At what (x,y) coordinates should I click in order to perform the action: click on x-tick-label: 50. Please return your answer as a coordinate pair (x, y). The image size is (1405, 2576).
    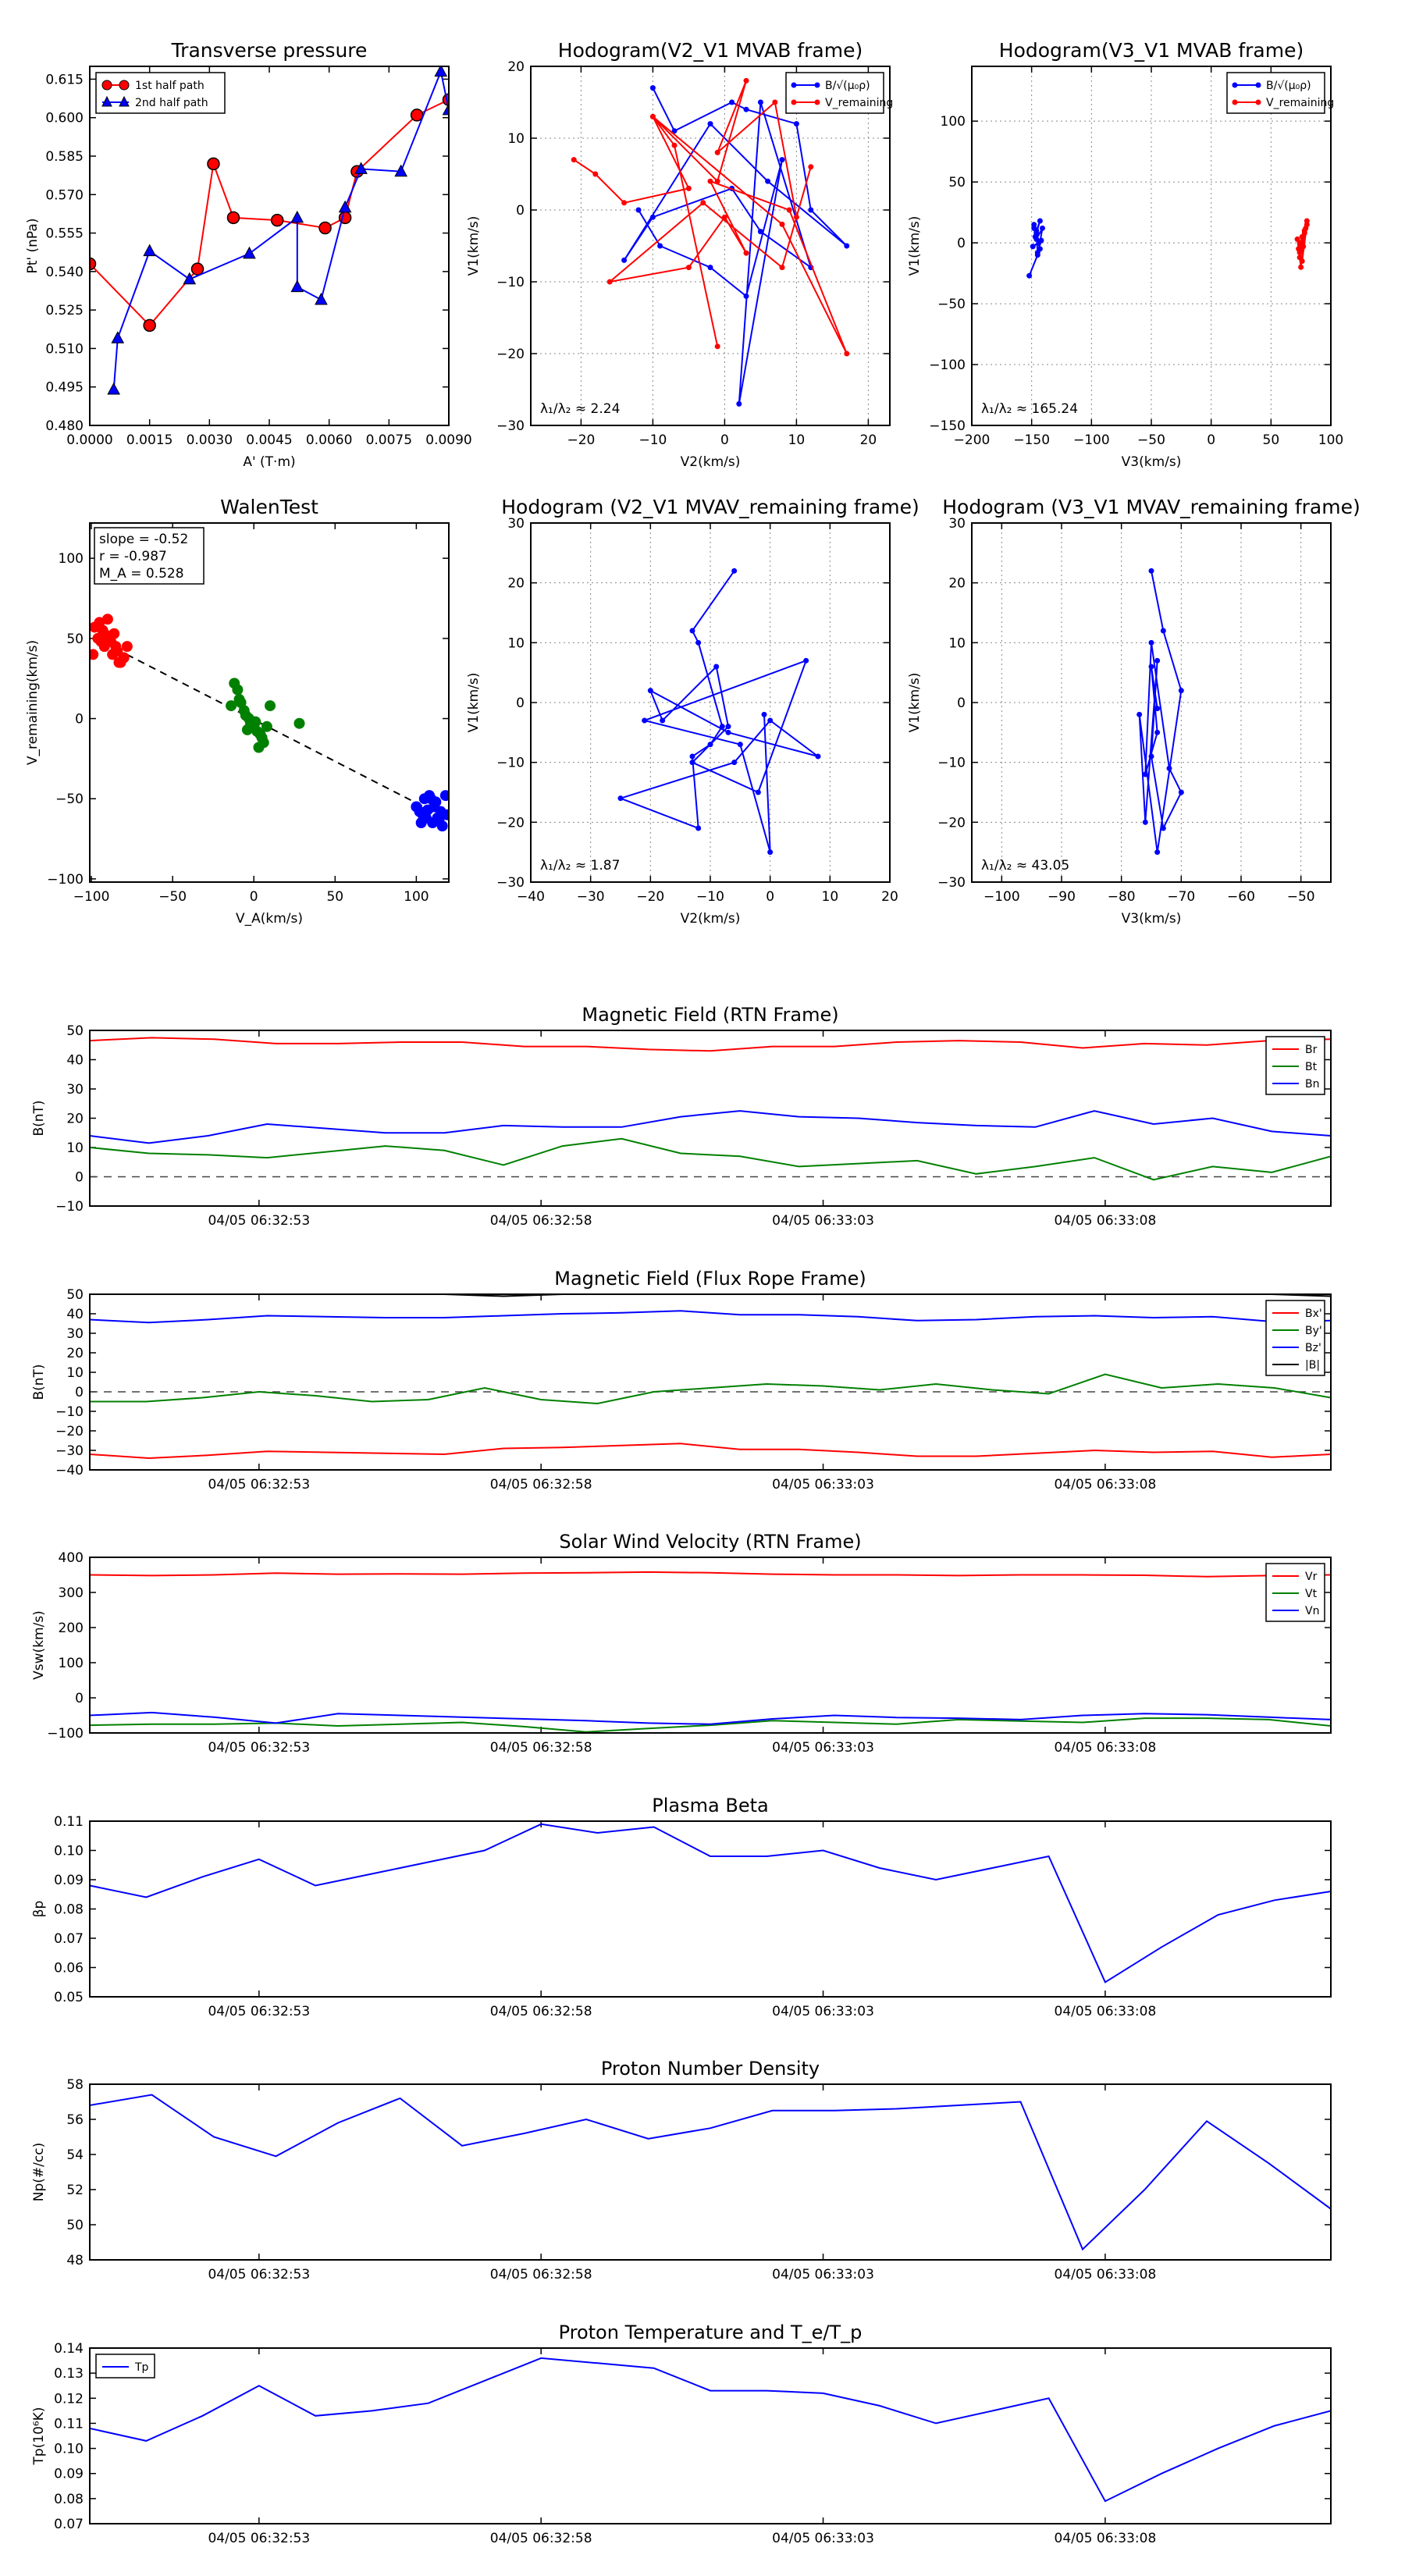
    Looking at the image, I should click on (1272, 440).